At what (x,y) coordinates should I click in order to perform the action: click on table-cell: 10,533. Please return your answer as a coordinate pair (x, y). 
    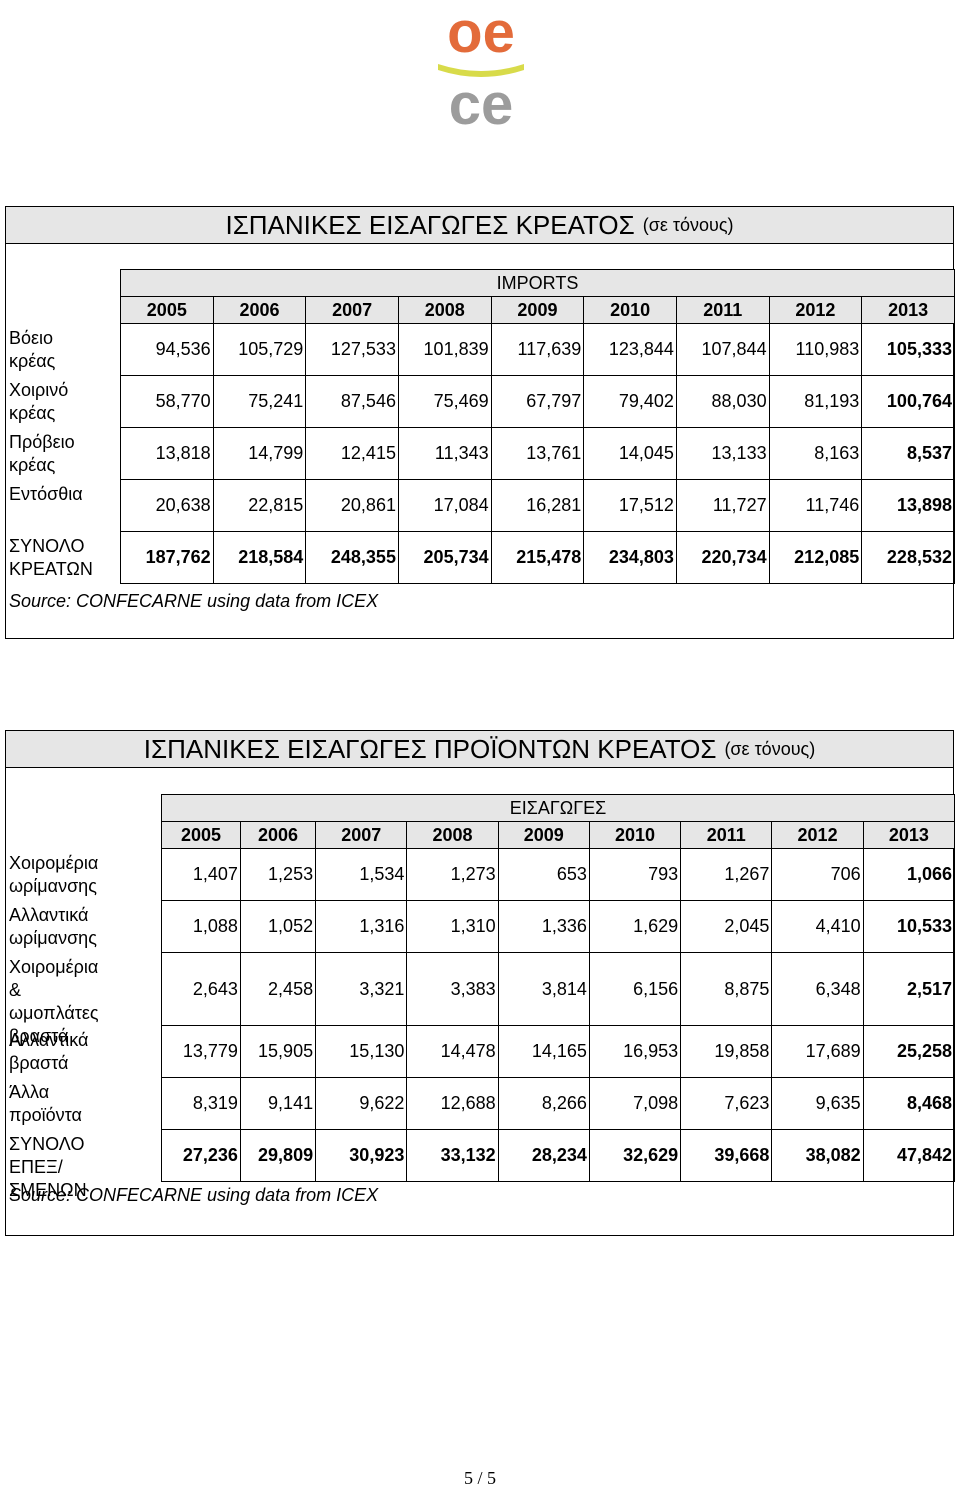
    Looking at the image, I should click on (909, 926).